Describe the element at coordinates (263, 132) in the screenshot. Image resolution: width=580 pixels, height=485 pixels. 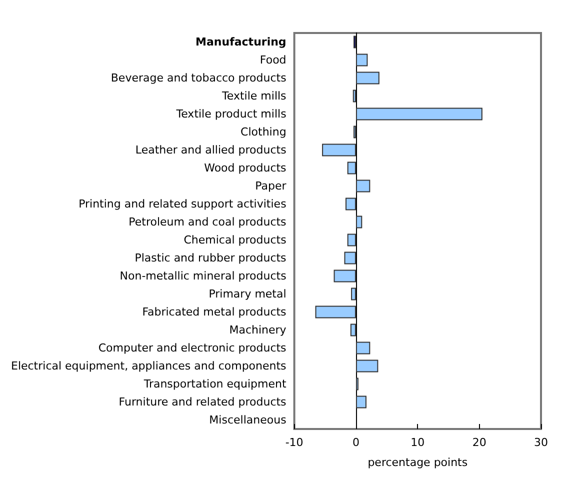
I see `y-tick-label: Clothing` at that location.